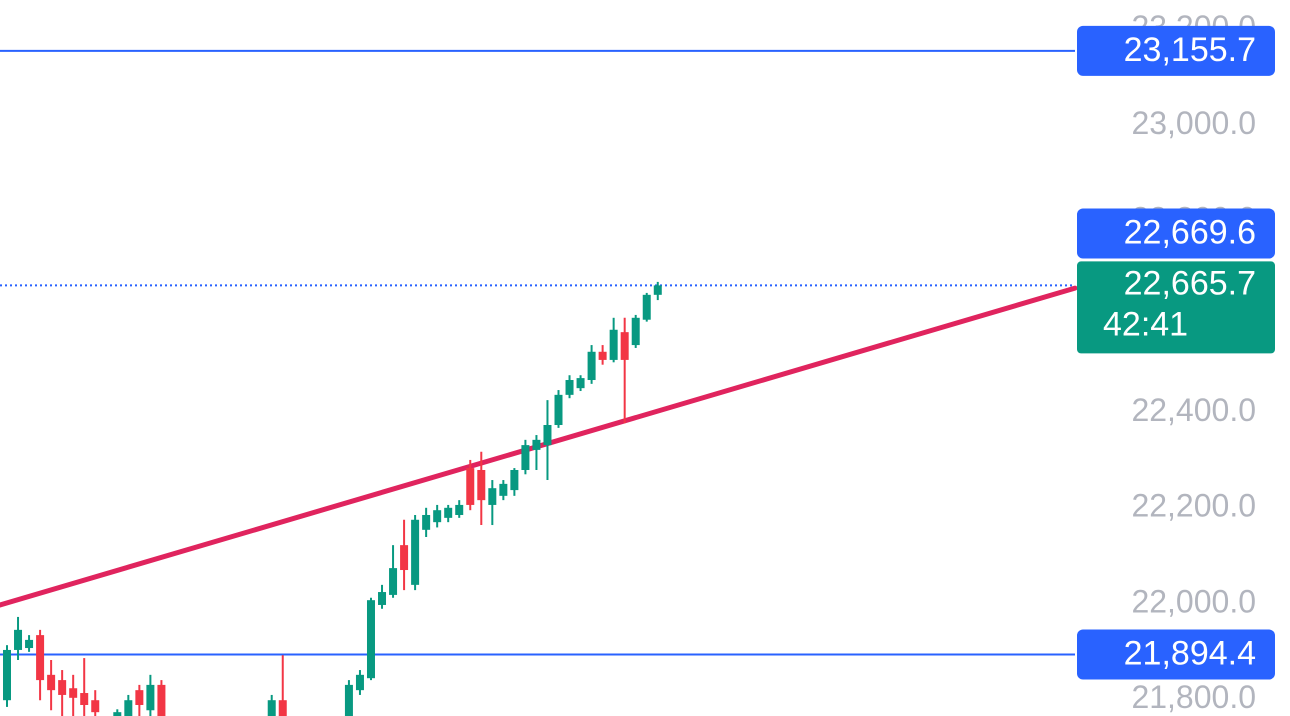 The height and width of the screenshot is (716, 1290). Describe the element at coordinates (1190, 50) in the screenshot. I see `level-label: 23,155.7` at that location.